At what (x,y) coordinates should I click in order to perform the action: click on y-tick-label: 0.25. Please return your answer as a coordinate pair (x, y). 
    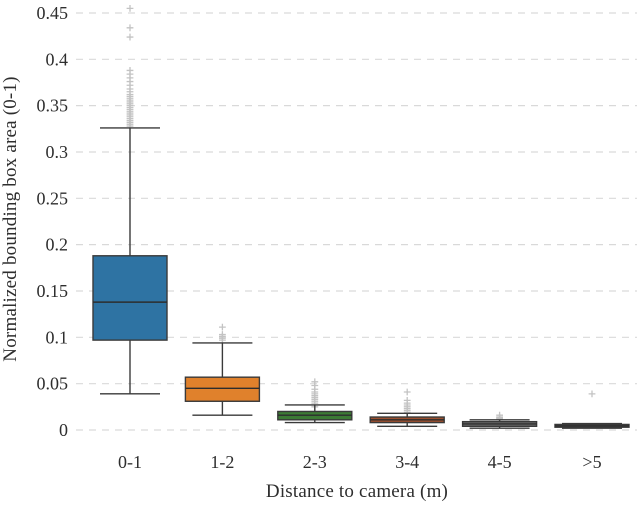
    Looking at the image, I should click on (53, 198).